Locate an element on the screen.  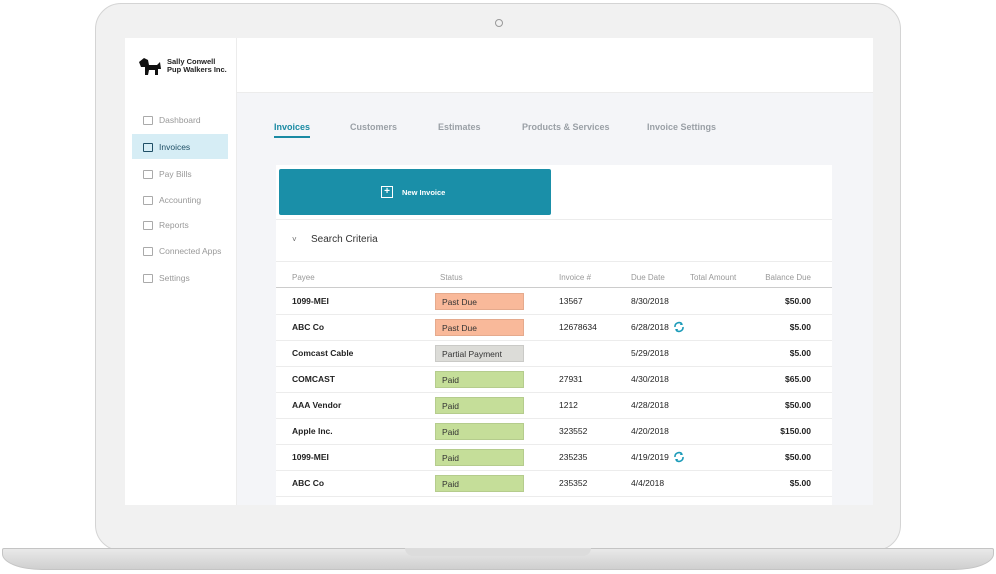
cell-due: 5/29/2018 is located at coordinates (650, 353).